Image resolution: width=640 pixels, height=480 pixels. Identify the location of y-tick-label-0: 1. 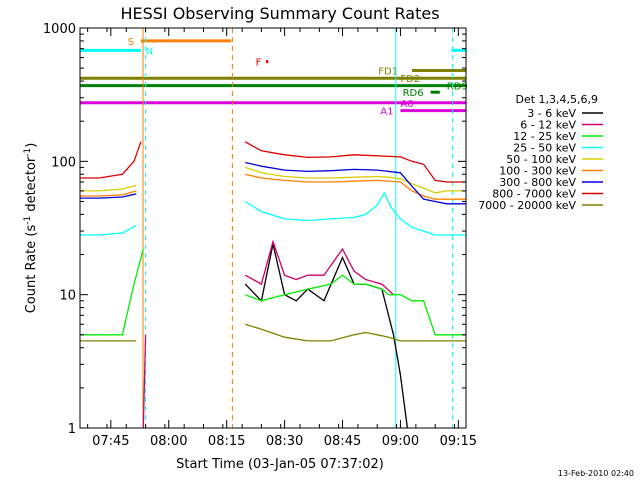
(72, 429).